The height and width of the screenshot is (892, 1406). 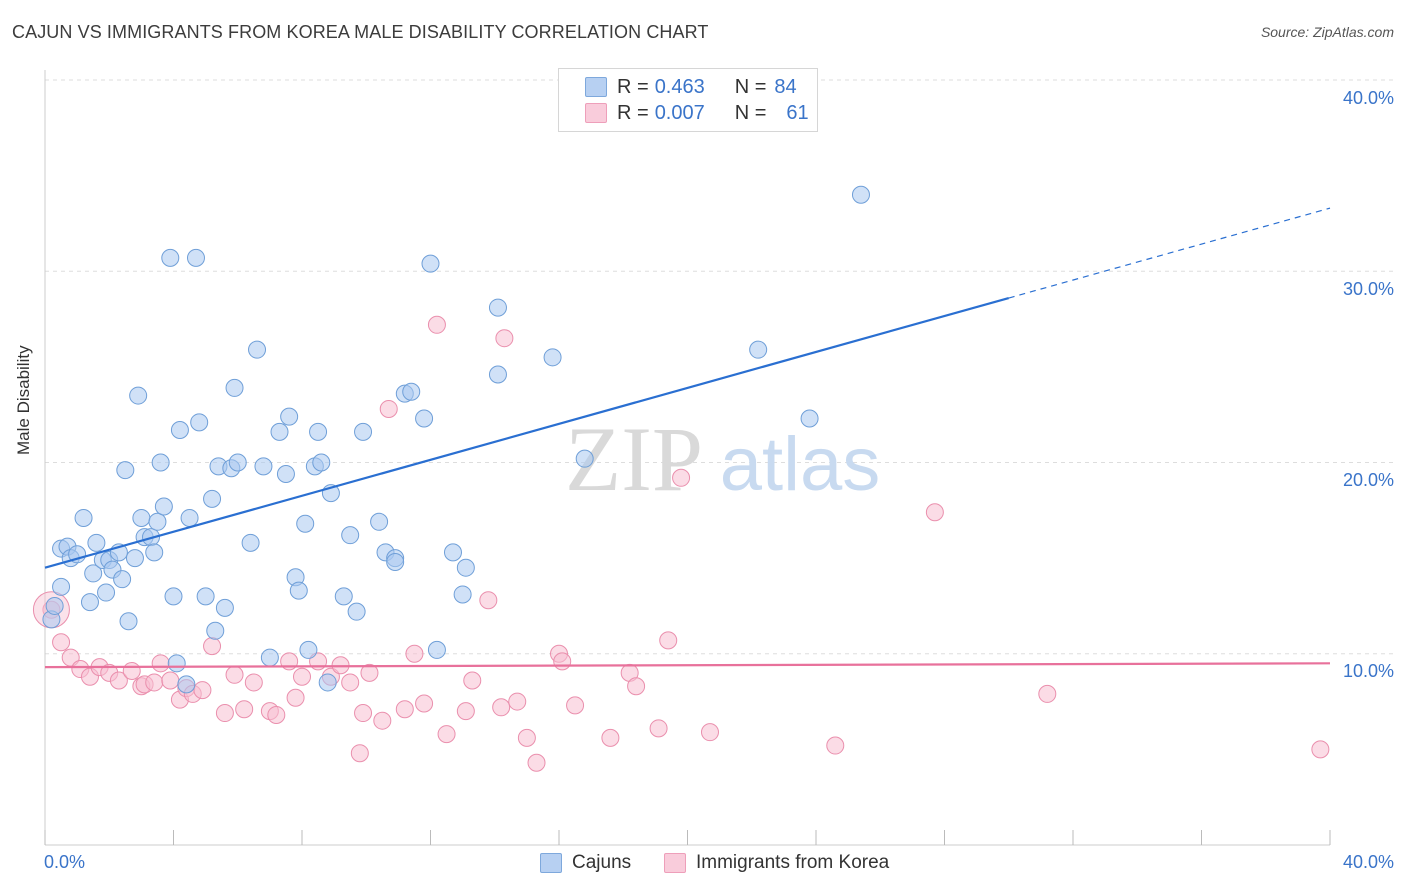 I want to click on x-tick-40: 40.0%, so click(x=1368, y=862).